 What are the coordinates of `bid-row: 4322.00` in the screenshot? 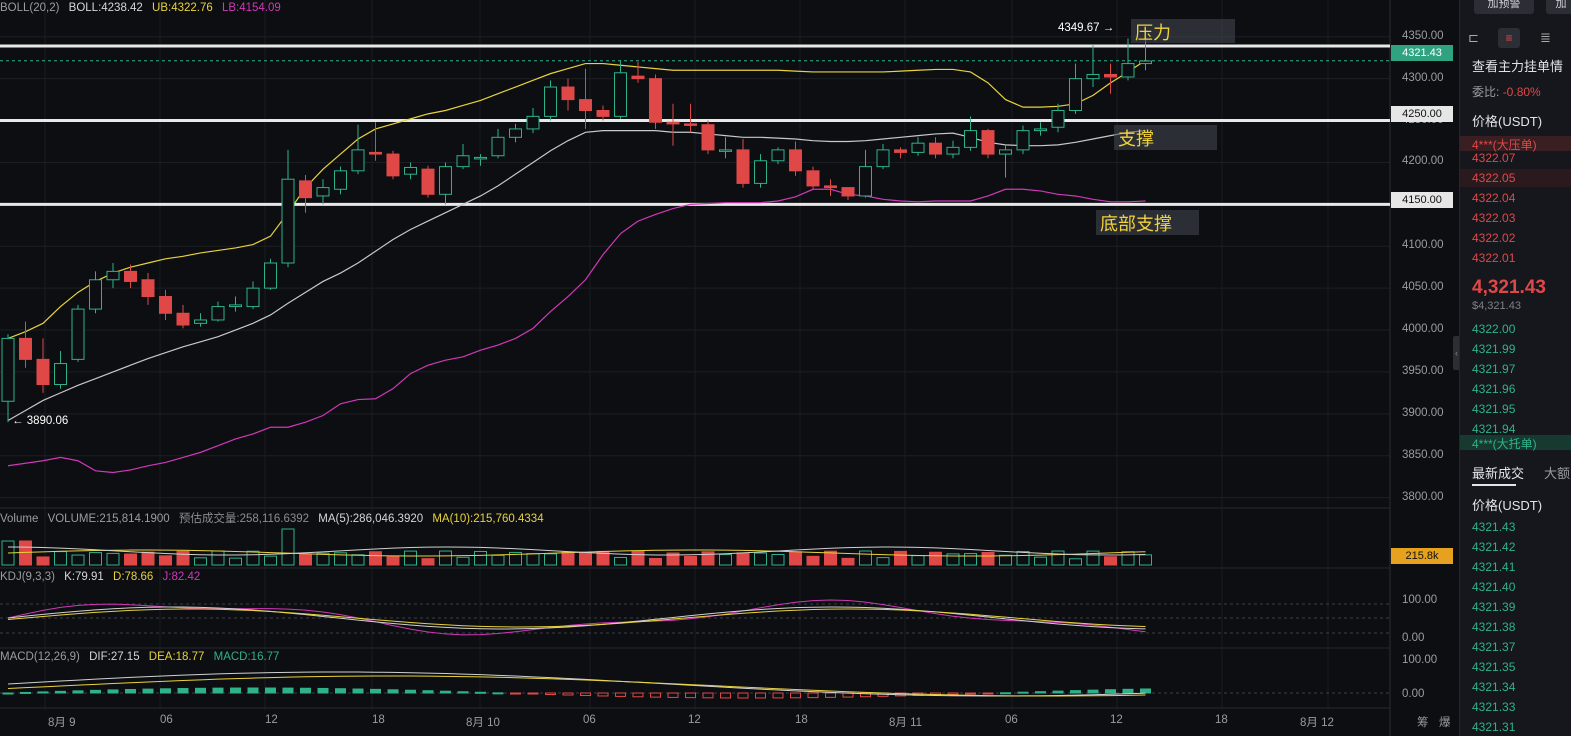 It's located at (1494, 329).